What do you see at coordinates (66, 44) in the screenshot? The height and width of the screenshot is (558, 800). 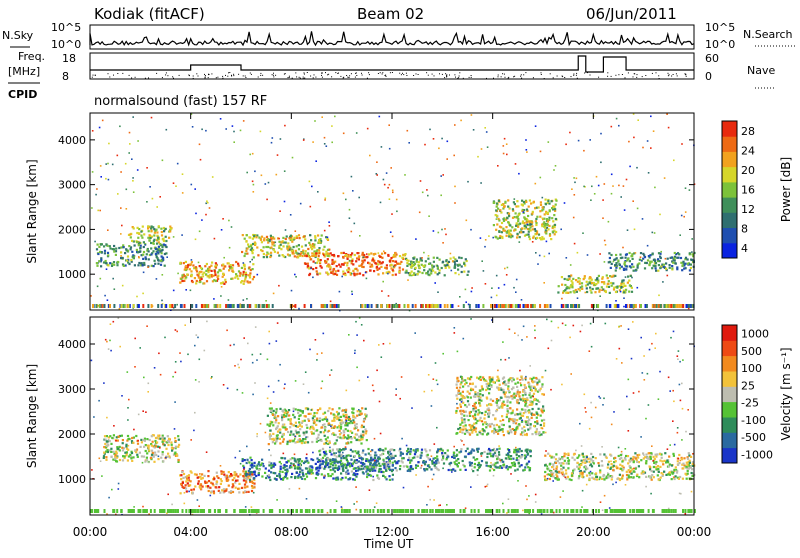 I see `nsky-tick-bottom: 10^0` at bounding box center [66, 44].